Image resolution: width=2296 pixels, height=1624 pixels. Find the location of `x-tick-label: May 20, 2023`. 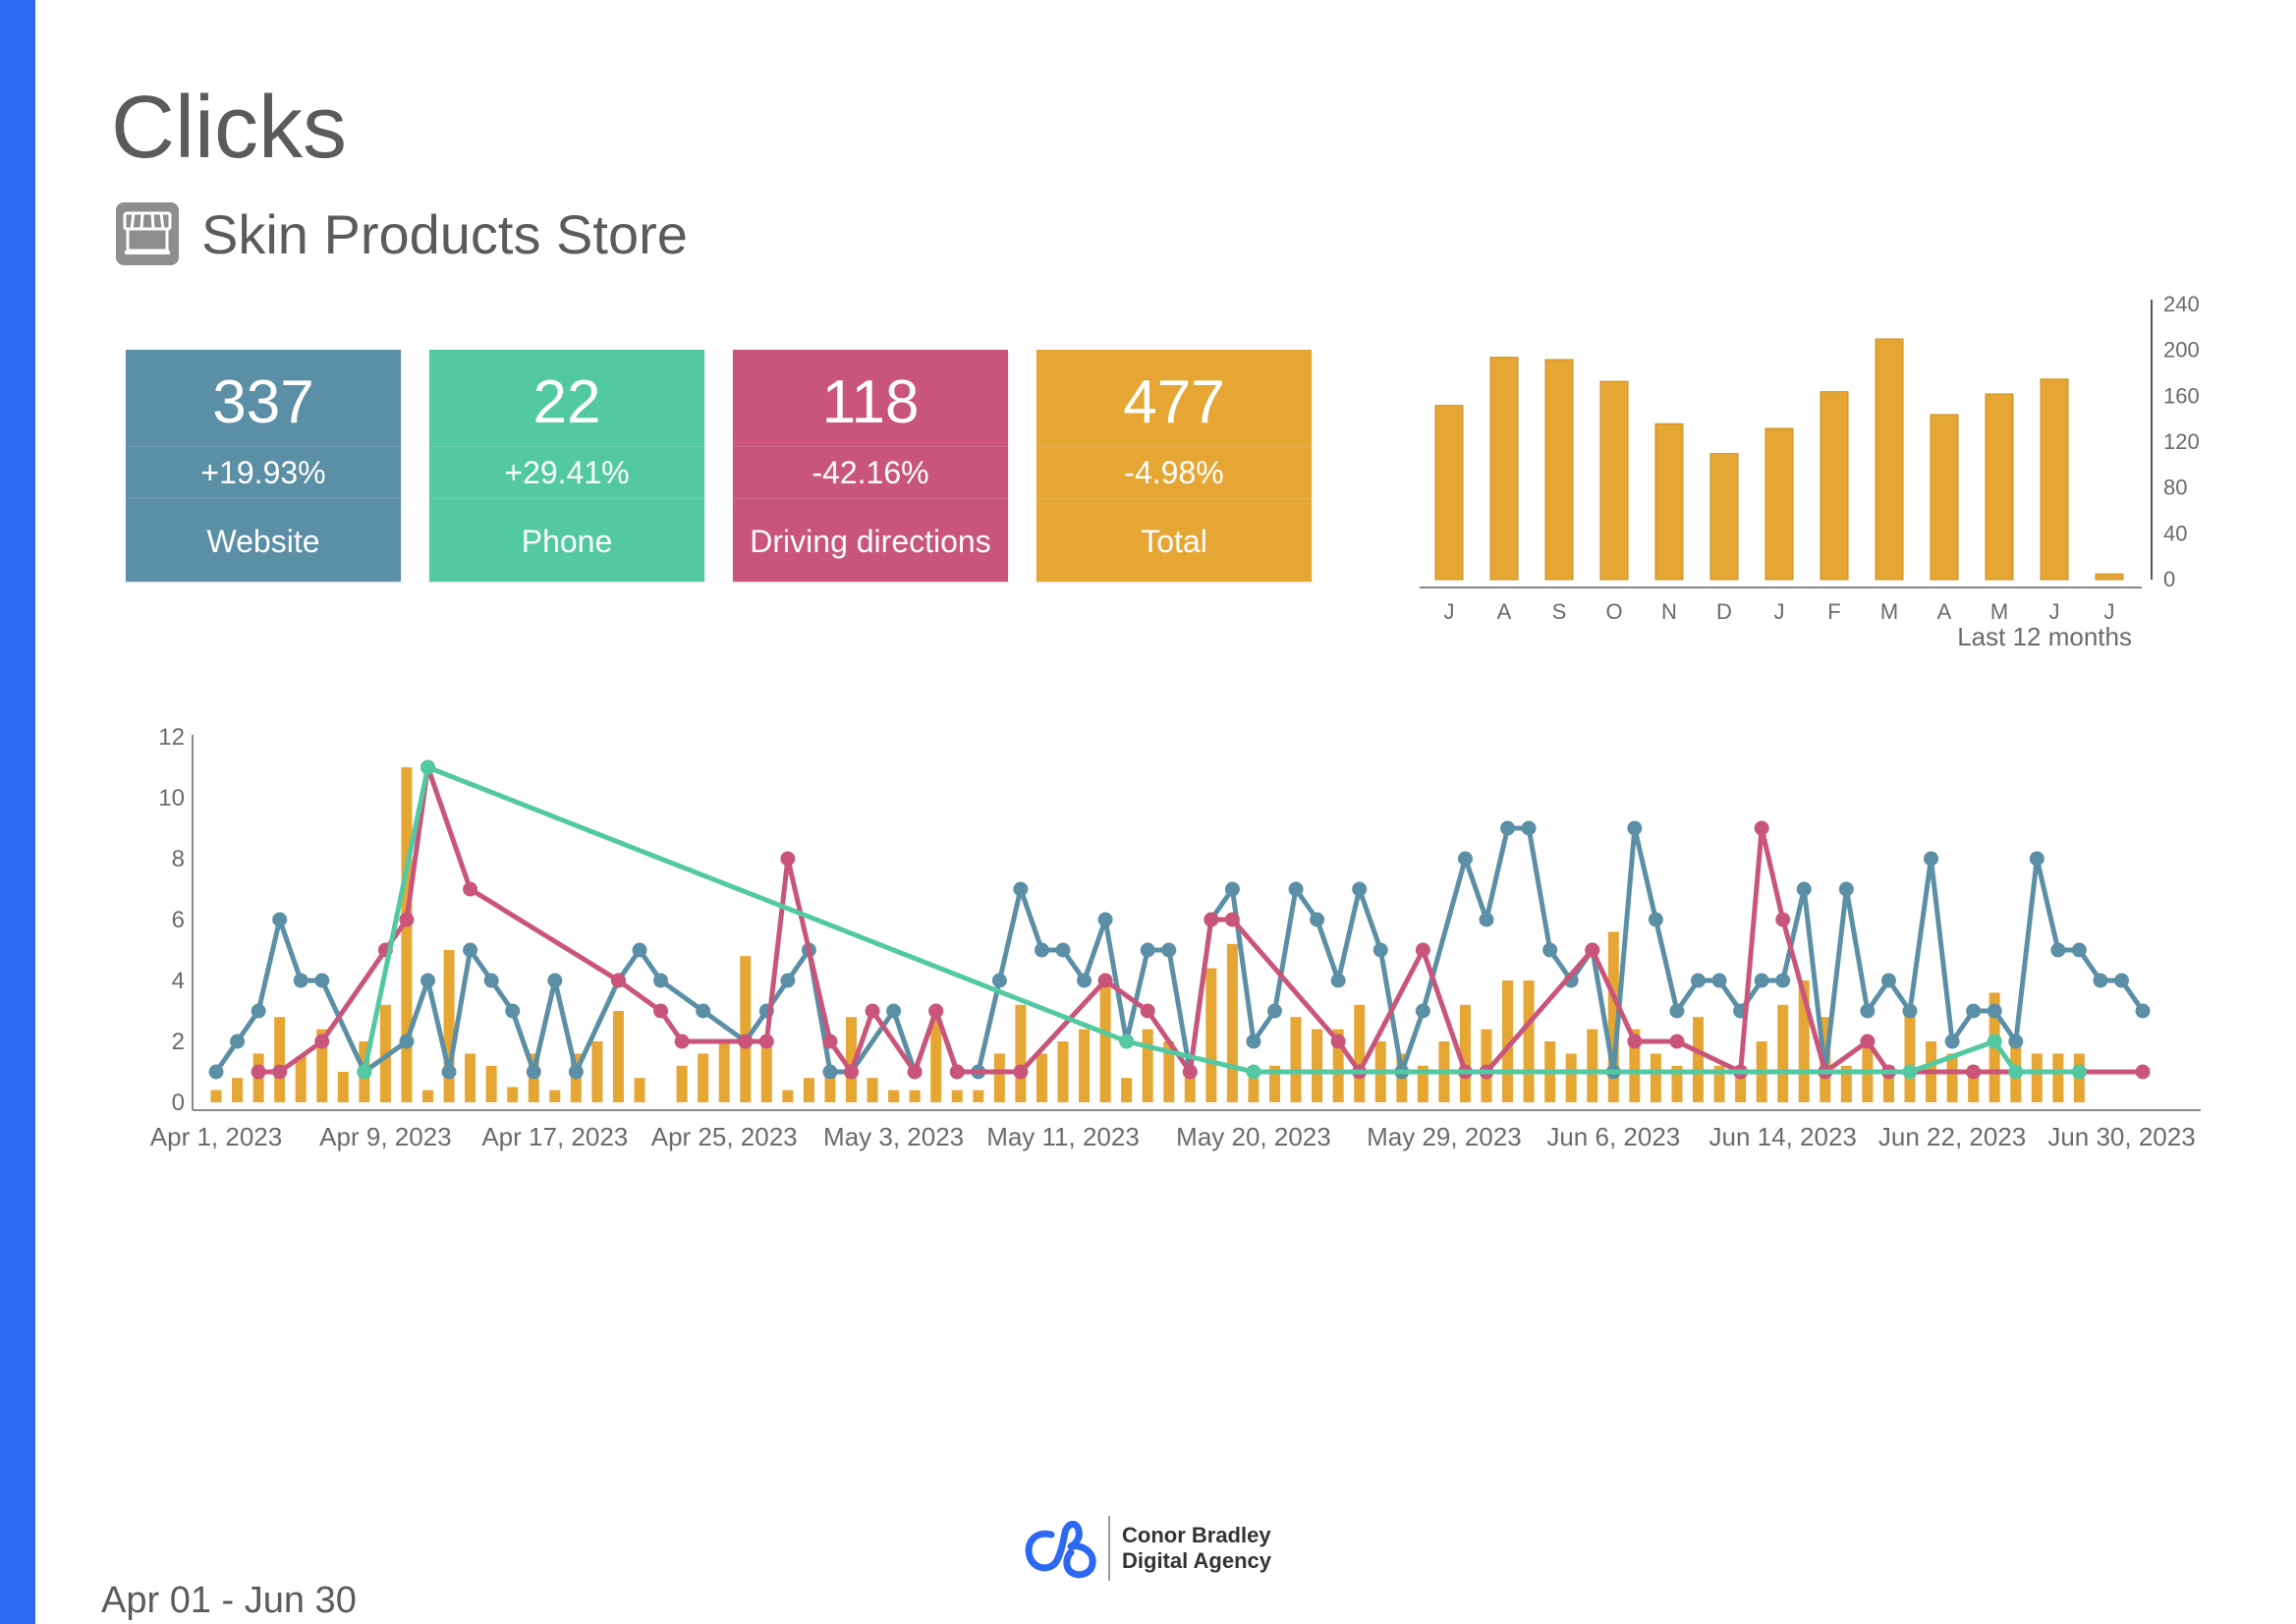

x-tick-label: May 20, 2023 is located at coordinates (1253, 1136).